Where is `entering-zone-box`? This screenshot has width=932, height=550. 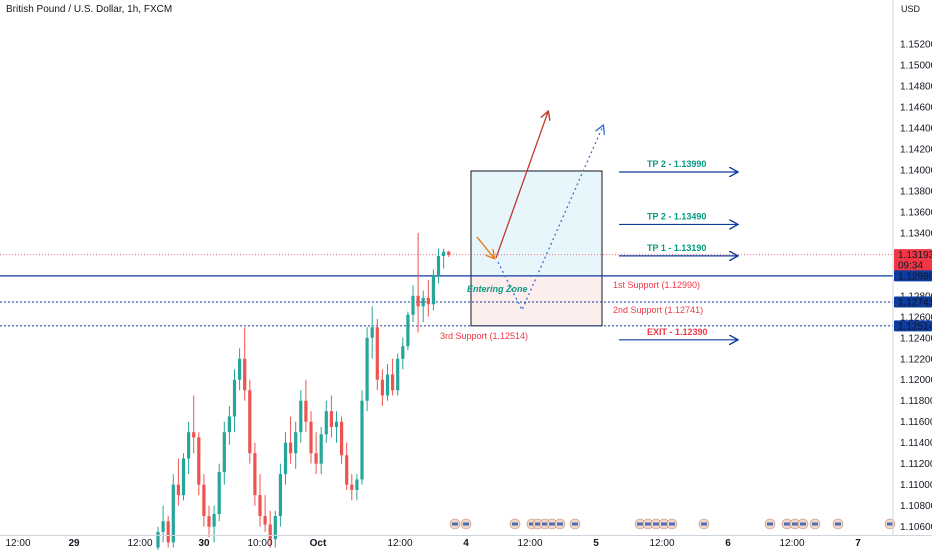
entering-zone-box is located at coordinates (536, 223).